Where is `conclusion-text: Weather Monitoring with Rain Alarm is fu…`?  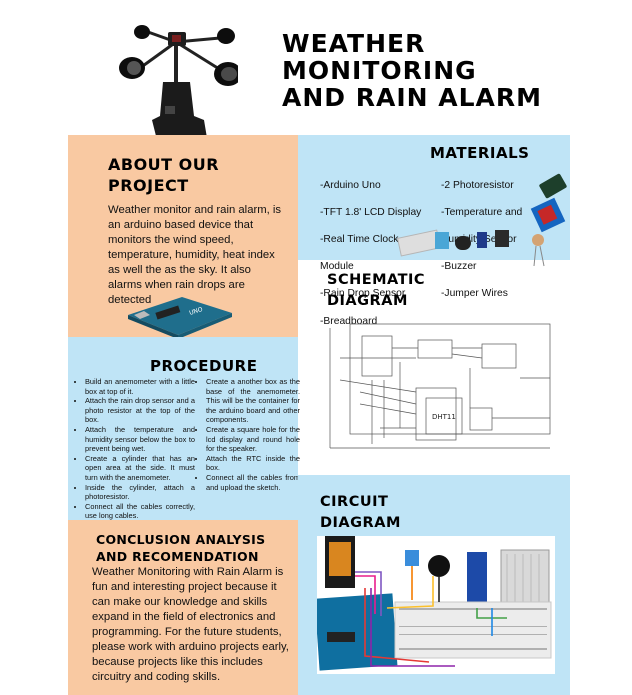 conclusion-text: Weather Monitoring with Rain Alarm is fu… is located at coordinates (190, 624).